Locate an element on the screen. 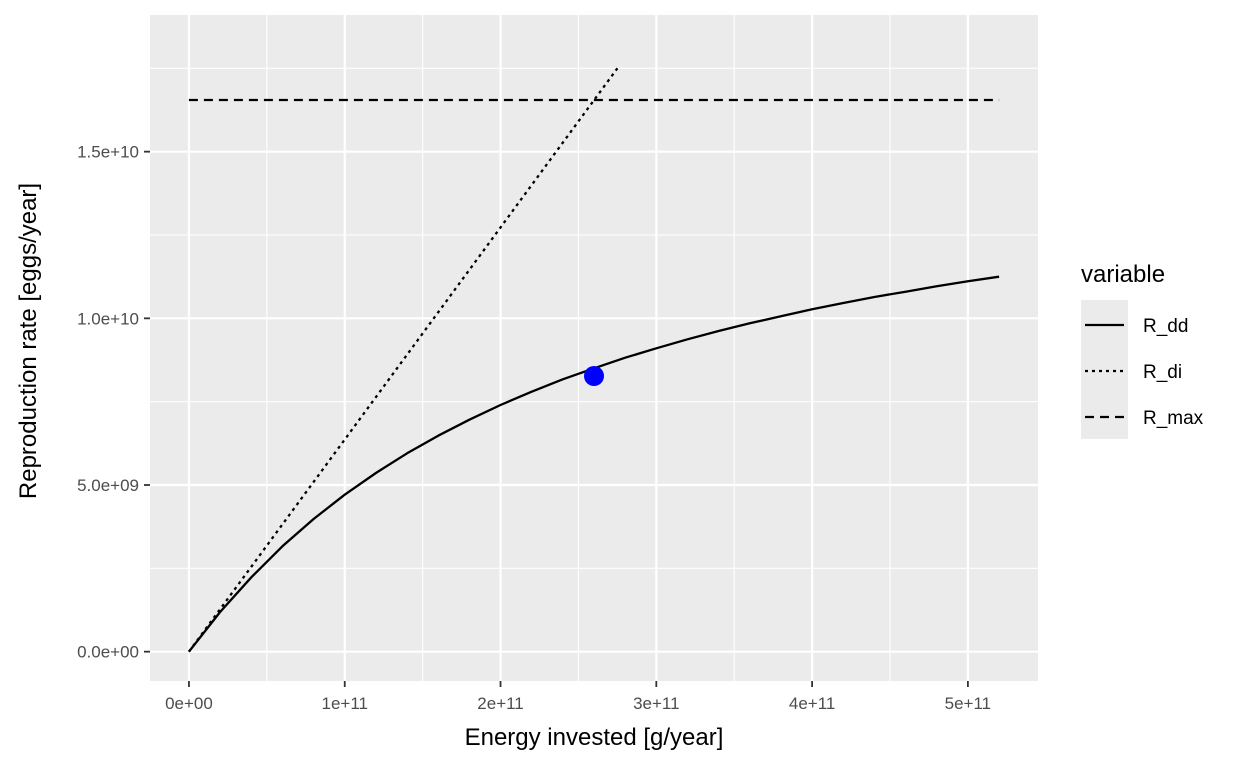  legend-label: R_dd is located at coordinates (1165, 326).